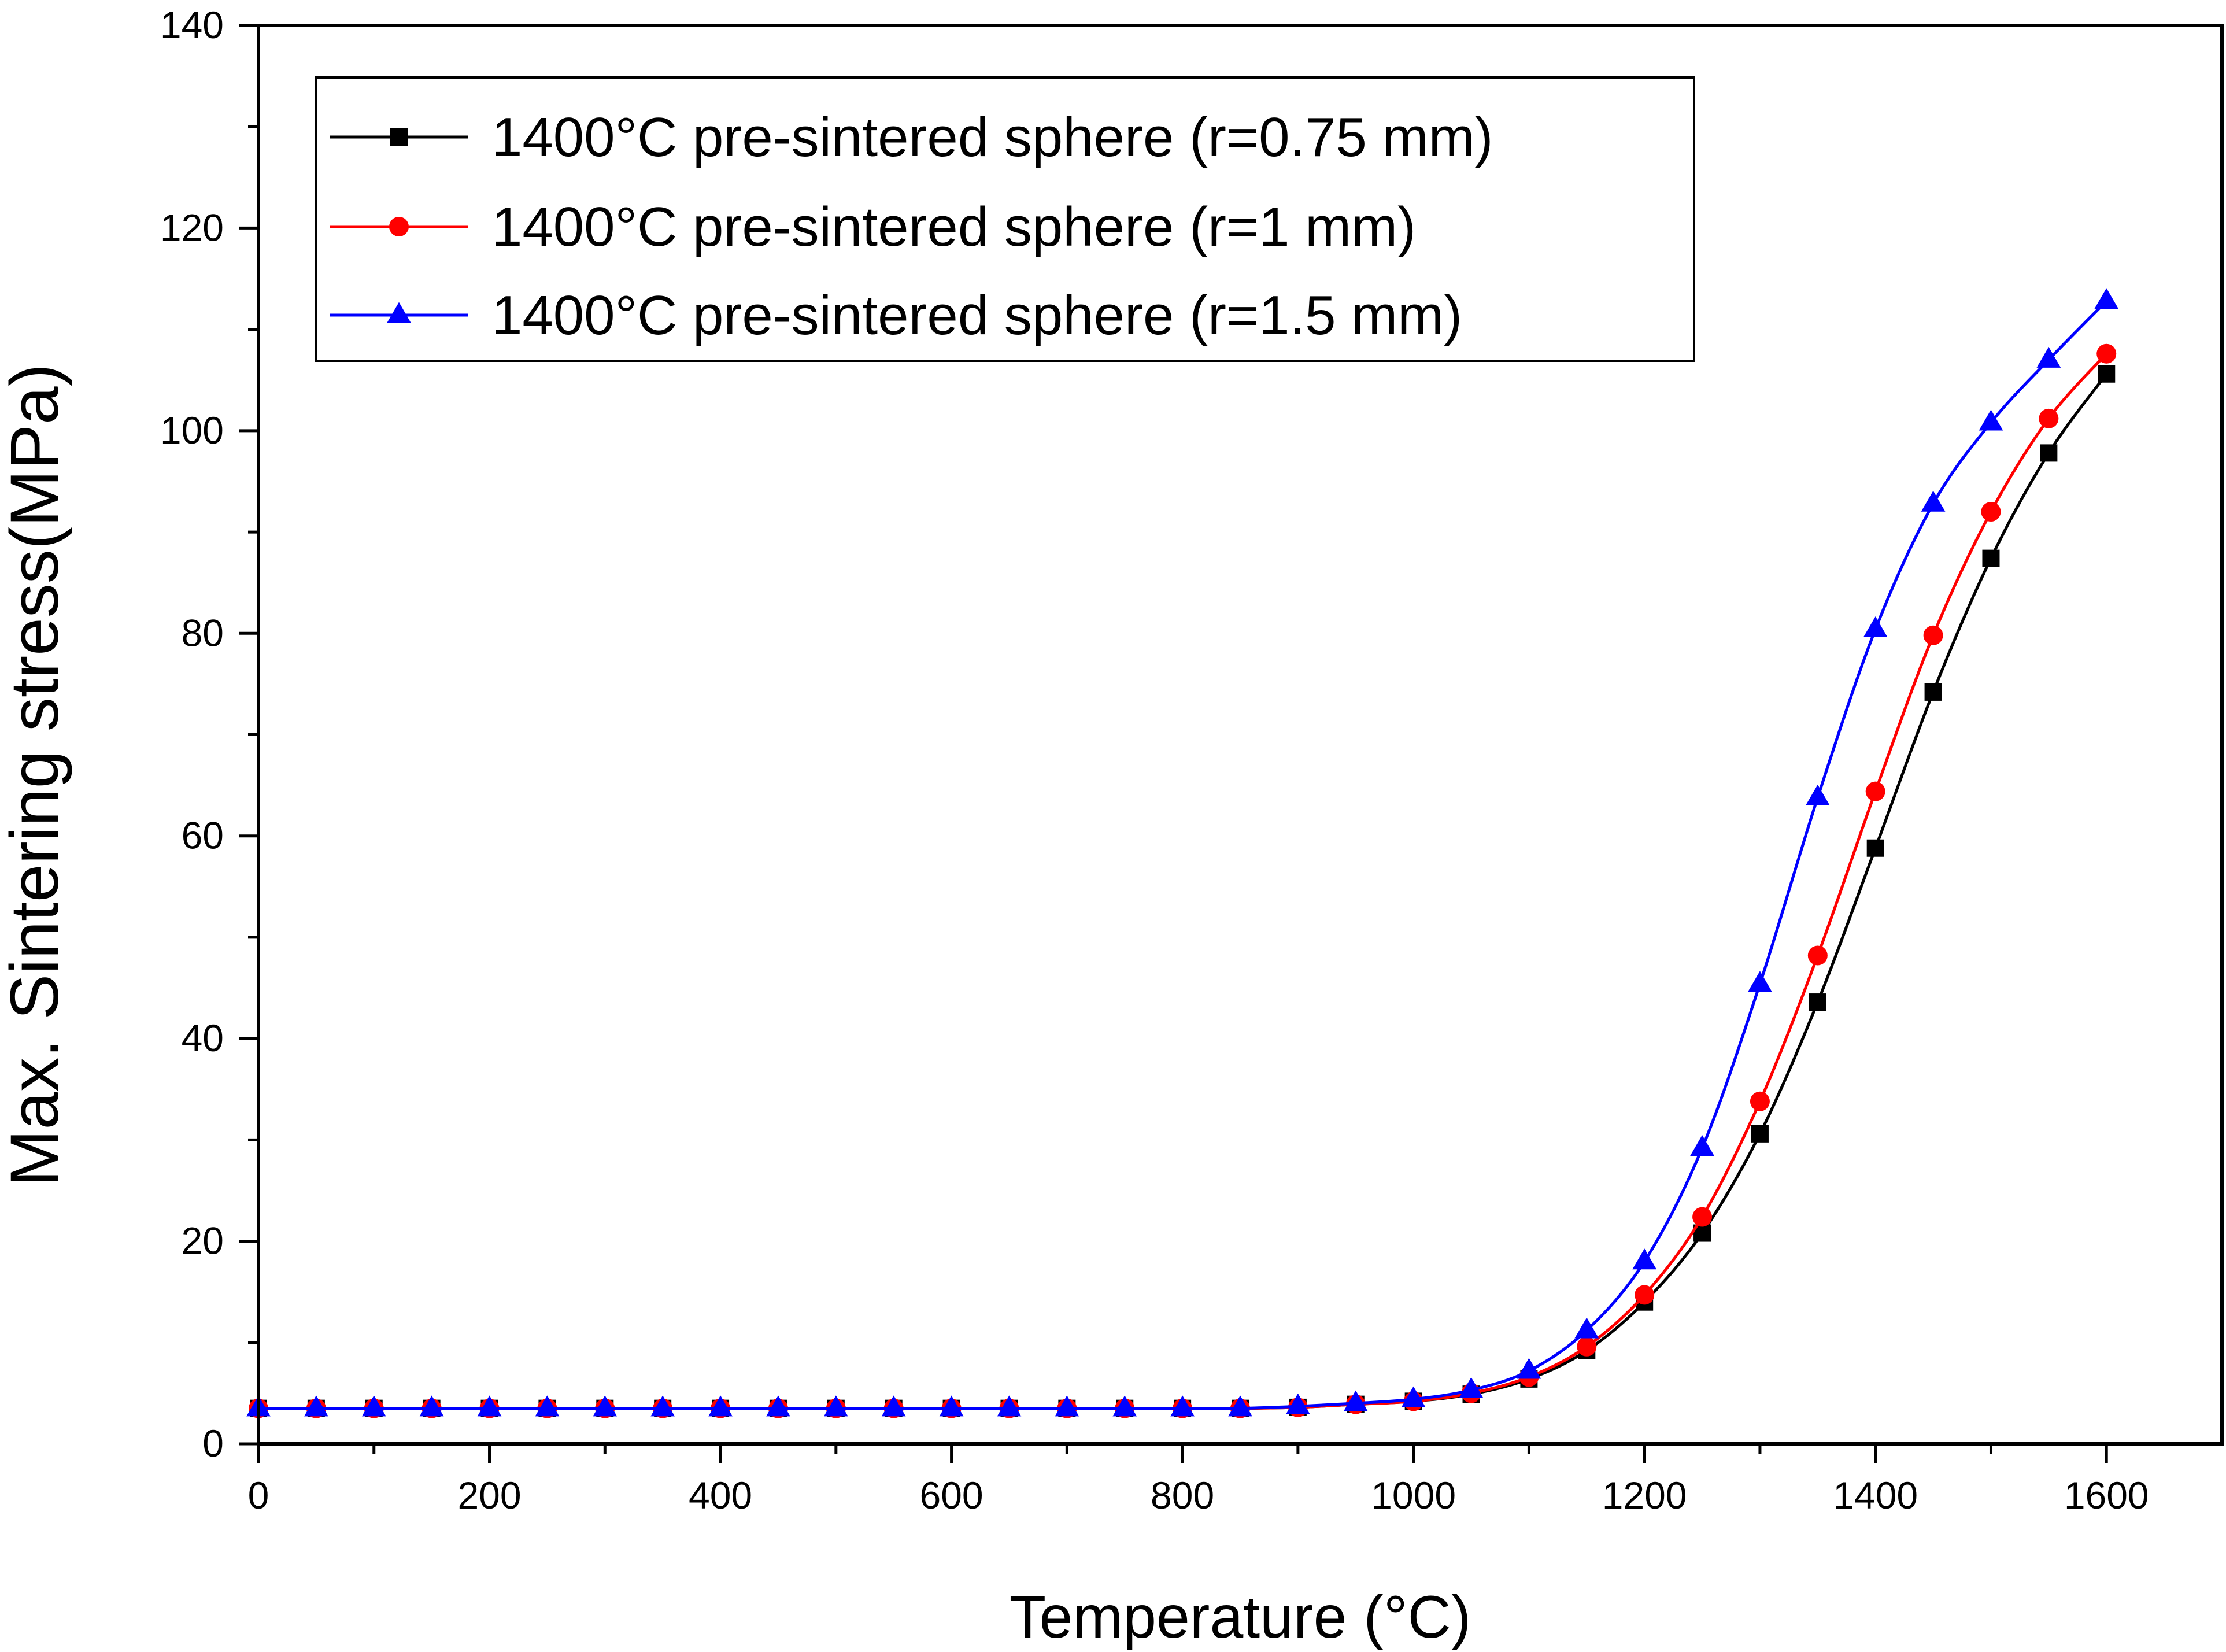  Describe the element at coordinates (192, 430) in the screenshot. I see `y-tick-label: 100` at that location.